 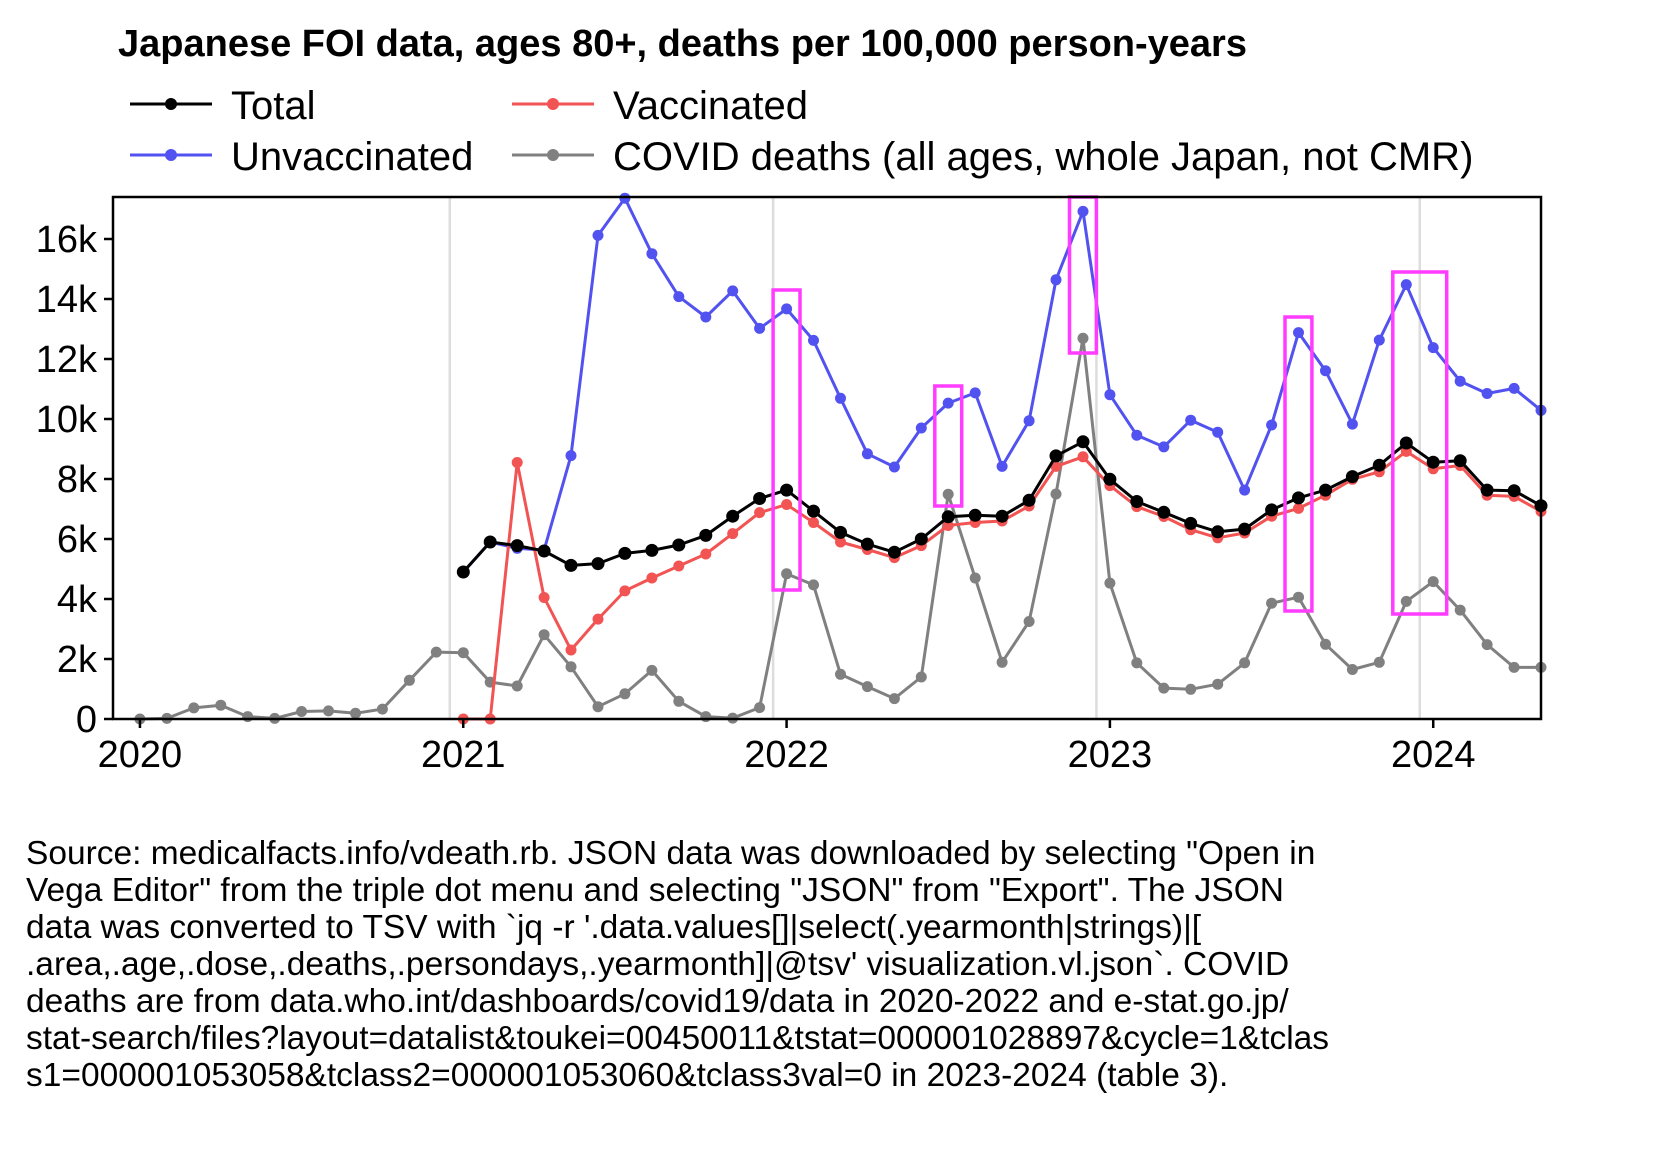 What do you see at coordinates (67, 360) in the screenshot?
I see `y-tick-label: 12k` at bounding box center [67, 360].